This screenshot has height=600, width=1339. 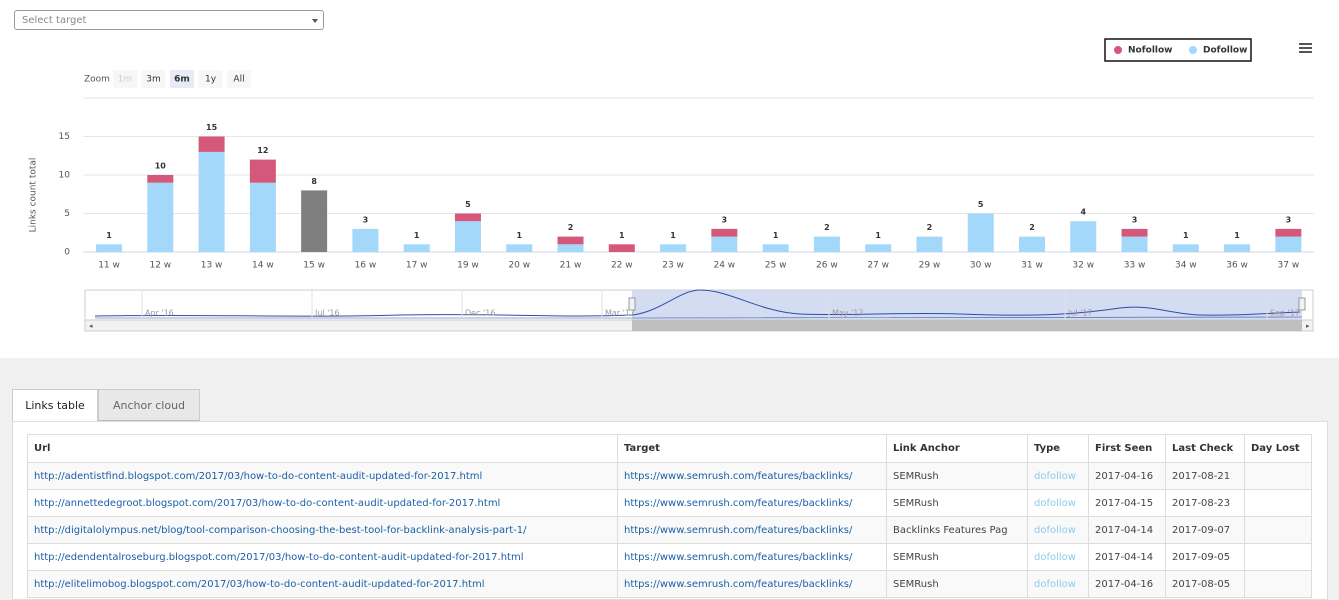 I want to click on table-cell: 2017-08-05, so click(x=1205, y=584).